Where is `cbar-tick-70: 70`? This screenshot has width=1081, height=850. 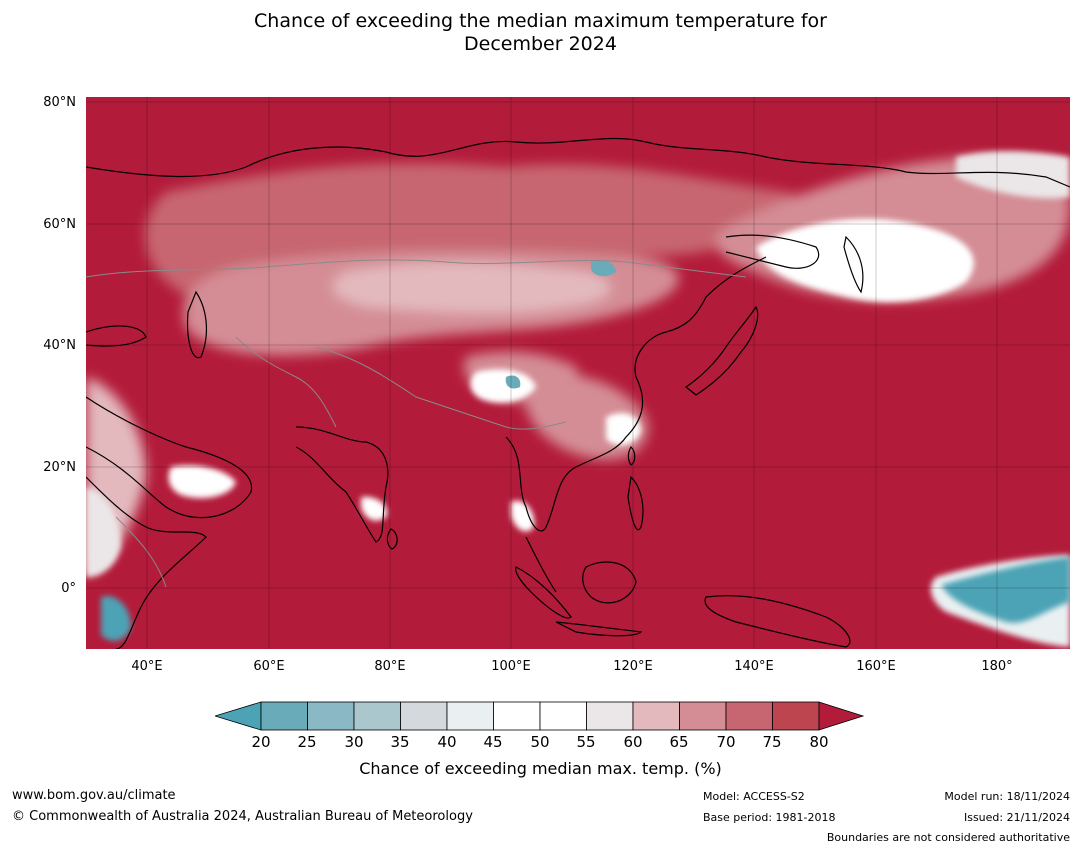
cbar-tick-70: 70 is located at coordinates (726, 742).